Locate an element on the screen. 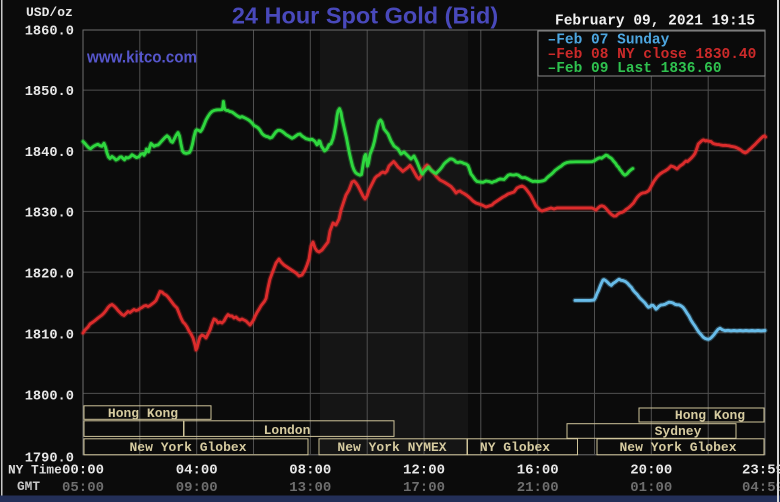 Image resolution: width=780 pixels, height=502 pixels. svg-text: 1840.0 is located at coordinates (49, 153).